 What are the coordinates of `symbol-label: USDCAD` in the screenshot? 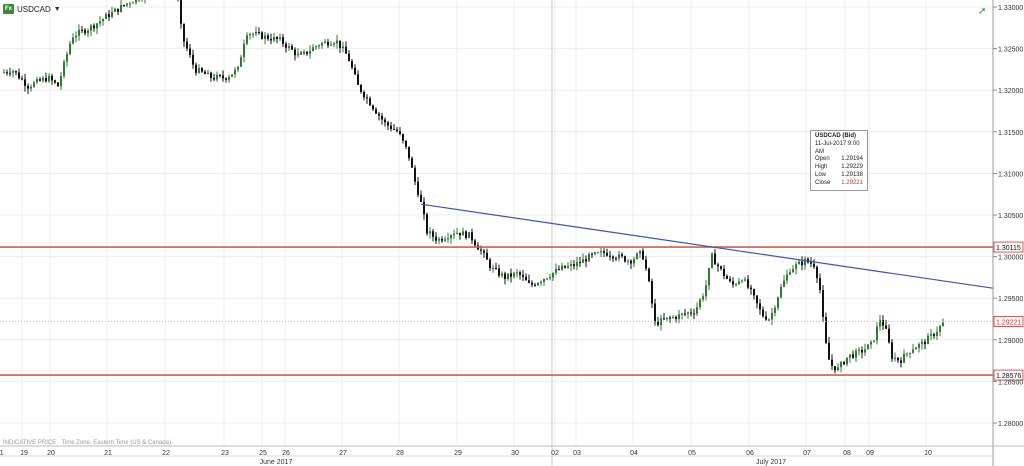 It's located at (34, 9).